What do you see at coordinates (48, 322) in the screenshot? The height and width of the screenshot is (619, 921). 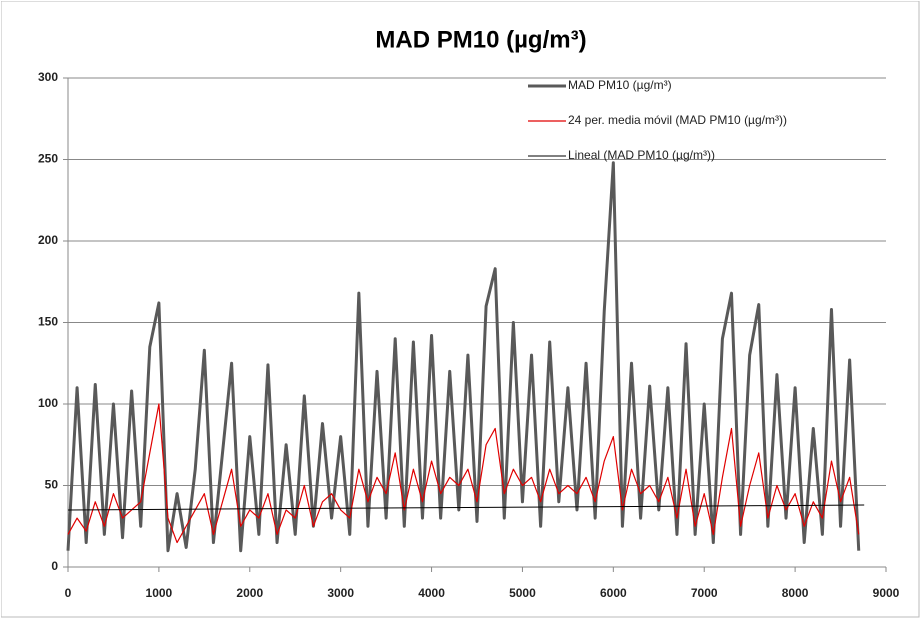 I see `y-tick-label: 150` at bounding box center [48, 322].